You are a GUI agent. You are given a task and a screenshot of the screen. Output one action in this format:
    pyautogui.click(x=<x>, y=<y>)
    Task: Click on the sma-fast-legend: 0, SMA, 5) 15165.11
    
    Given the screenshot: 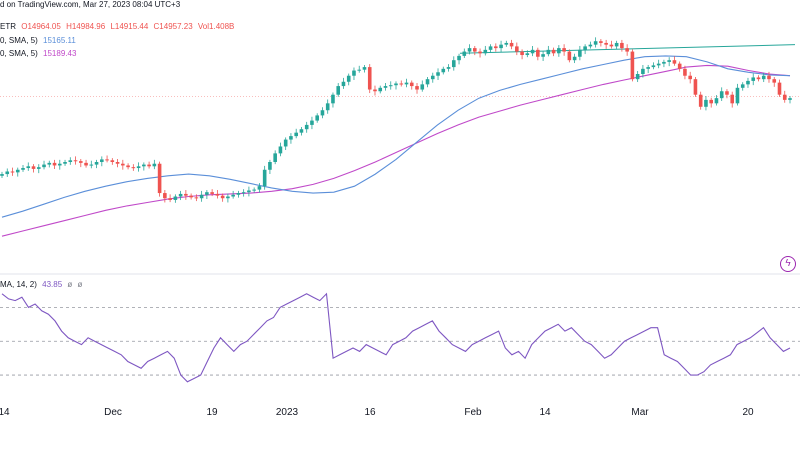 What is the action you would take?
    pyautogui.click(x=39, y=40)
    